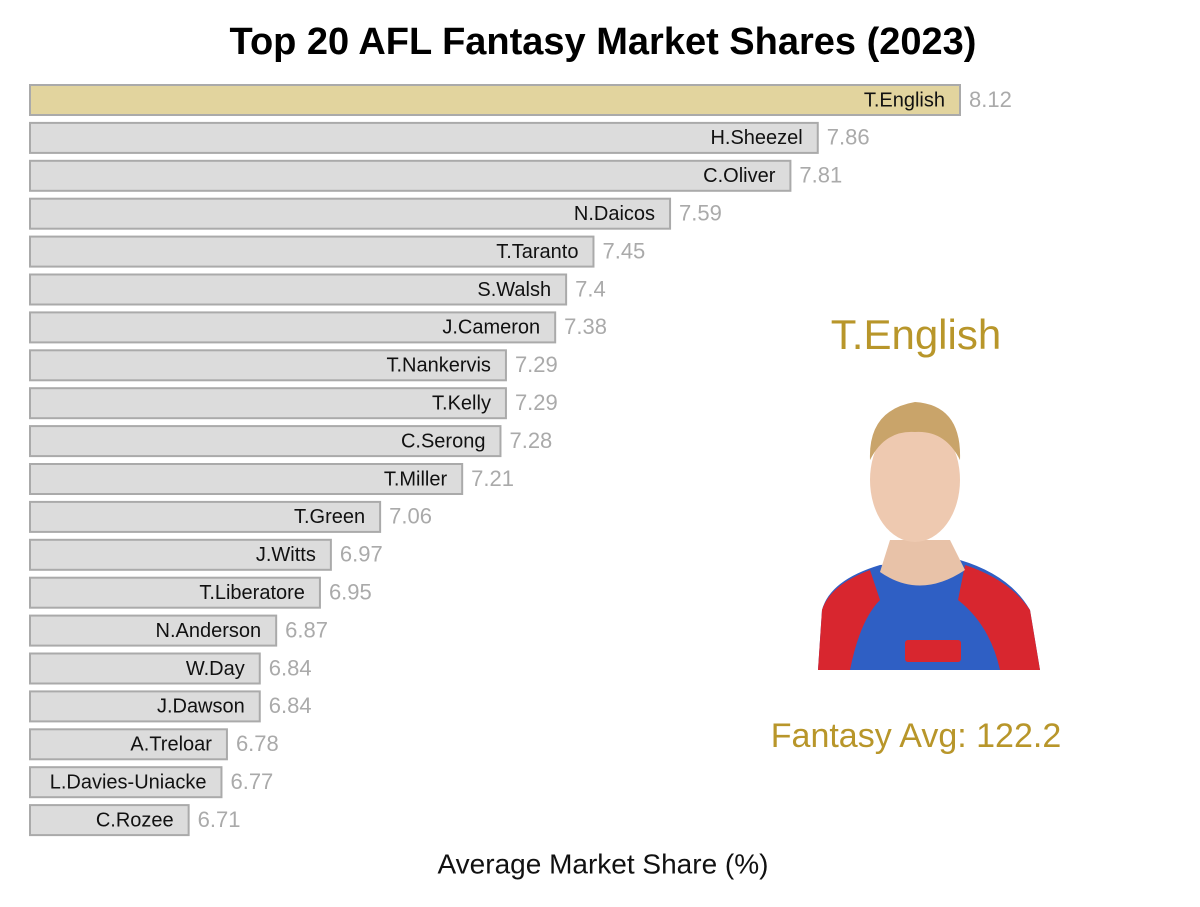 The image size is (1200, 907). I want to click on bar-label: T.Kelly, so click(461, 403).